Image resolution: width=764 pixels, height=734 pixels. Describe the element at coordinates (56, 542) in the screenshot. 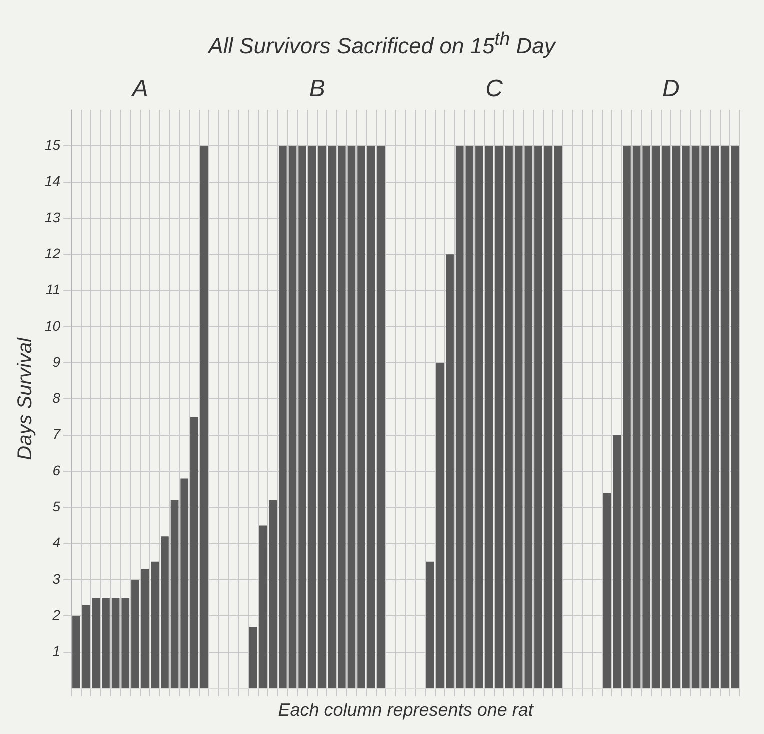

I see `y-tick-label: 4` at that location.